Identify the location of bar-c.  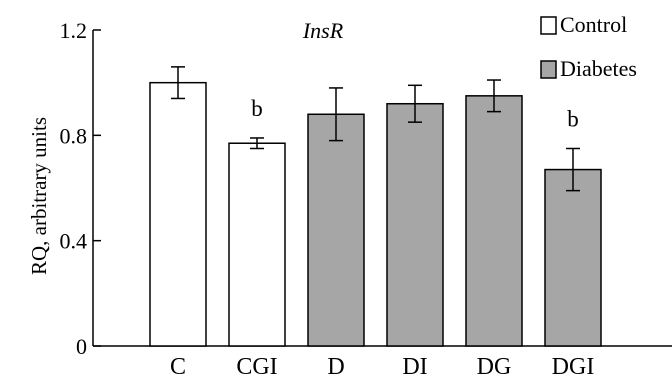
(178, 214).